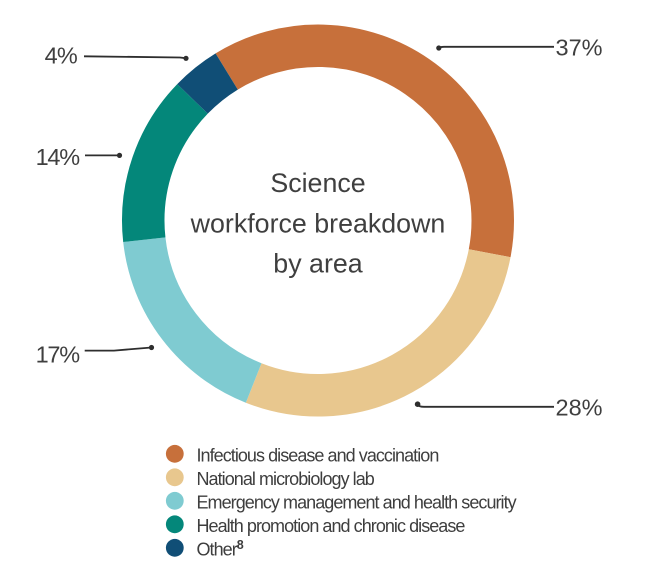 The width and height of the screenshot is (668, 582). What do you see at coordinates (318, 455) in the screenshot?
I see `svg-text:Infectious disease and vaccina: Infectious disease and vaccination` at bounding box center [318, 455].